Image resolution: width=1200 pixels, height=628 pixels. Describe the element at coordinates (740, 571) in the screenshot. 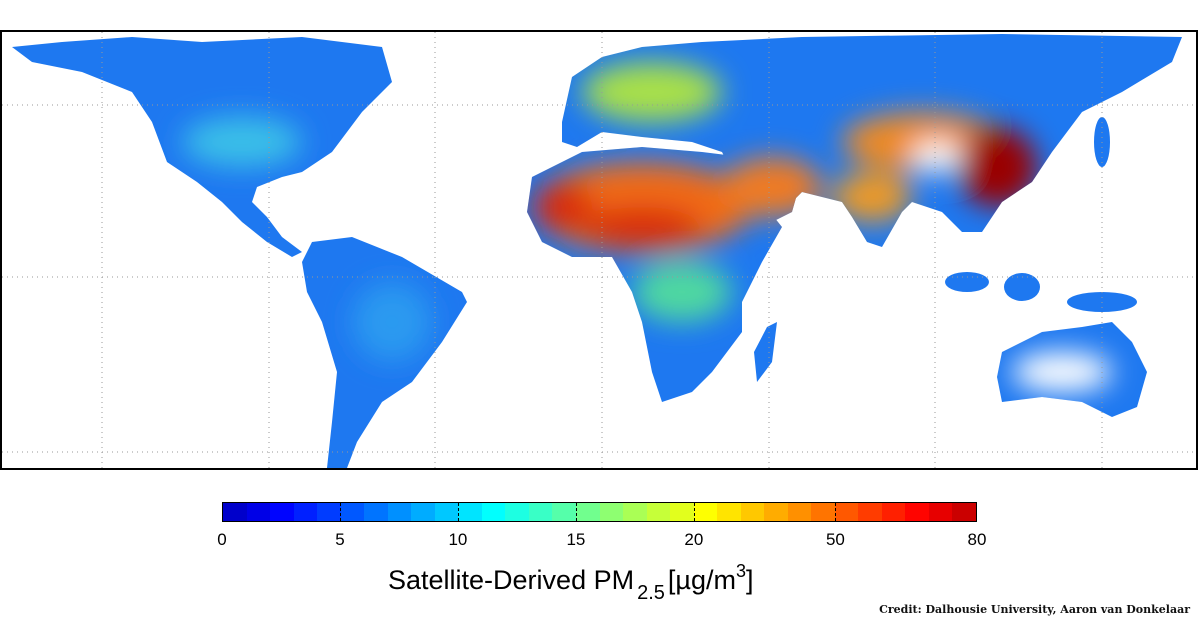

I see `colorbar-unit-superscript: 3` at that location.